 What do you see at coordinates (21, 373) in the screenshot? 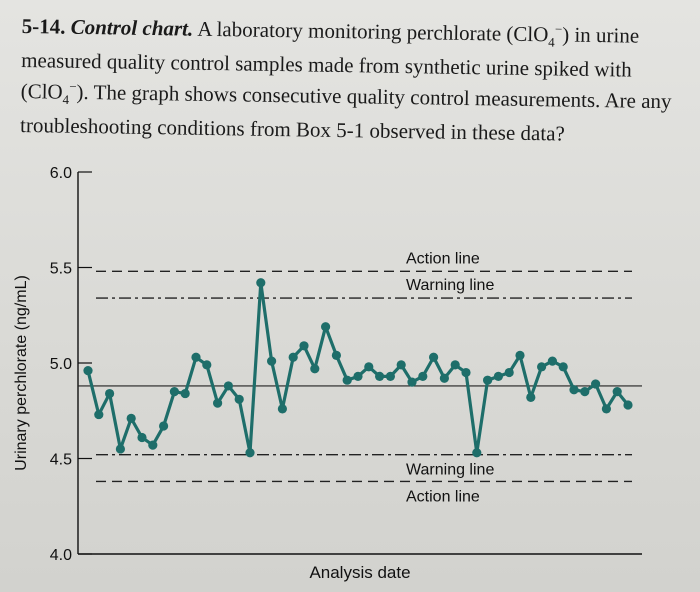
I see `y-axis-label: Urinary perchlorate (ng/mL)` at bounding box center [21, 373].